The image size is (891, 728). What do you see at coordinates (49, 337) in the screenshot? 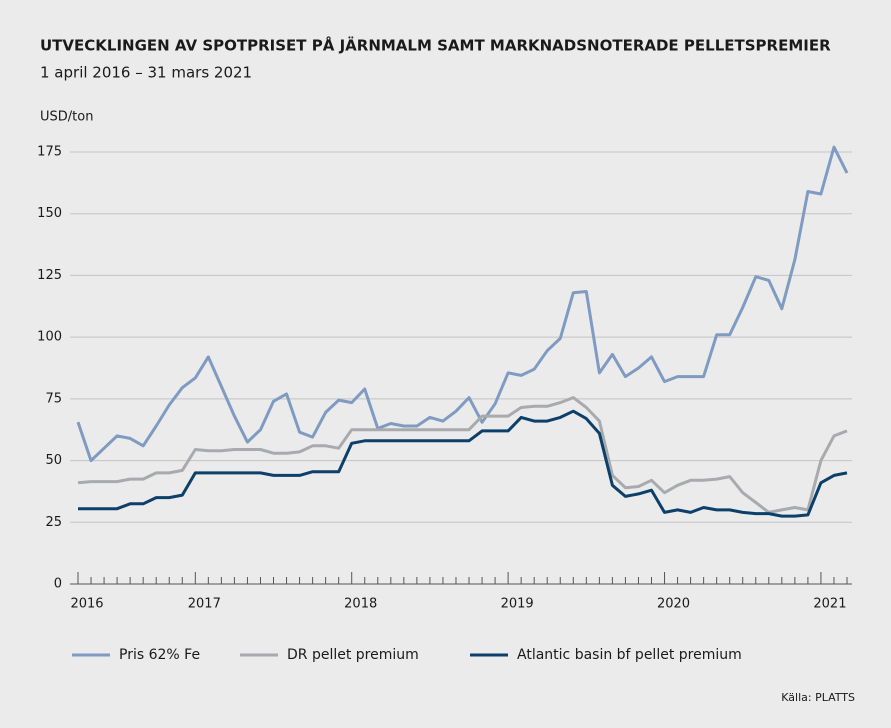
I see `y-tick-label: 100` at bounding box center [49, 337].